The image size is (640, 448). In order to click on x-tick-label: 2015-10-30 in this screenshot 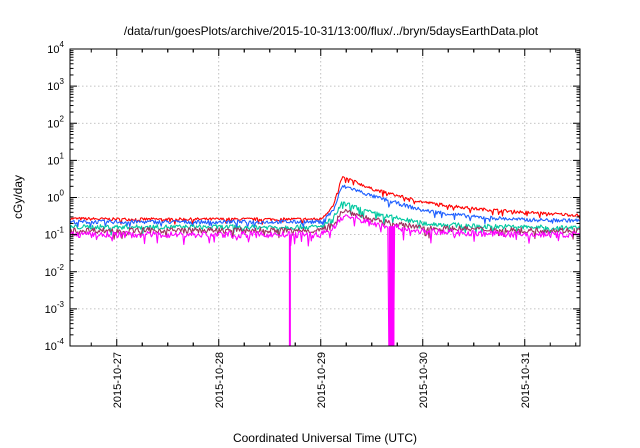, I will do `click(424, 380)`.